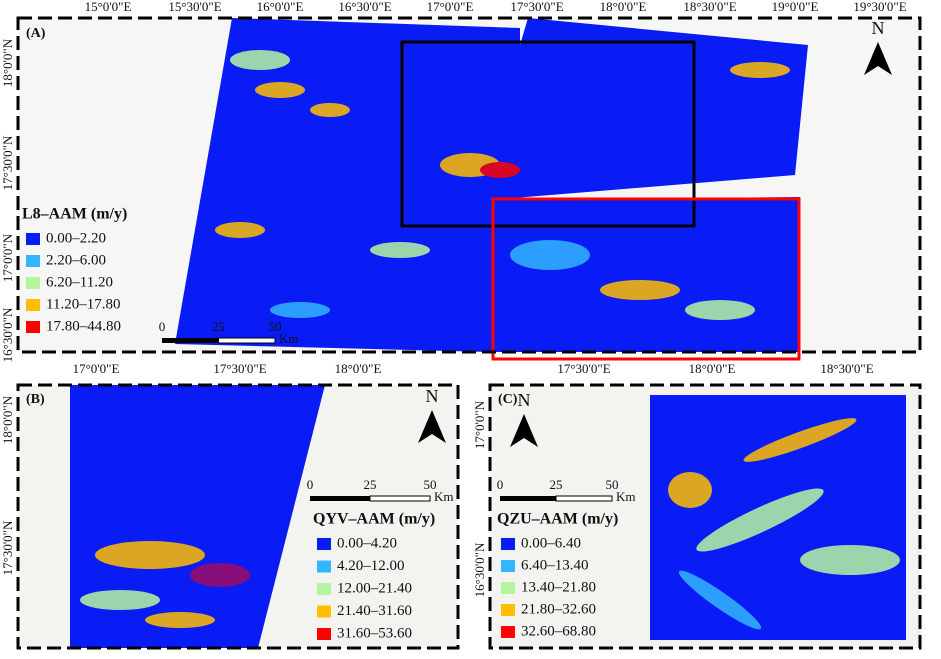 The height and width of the screenshot is (659, 941). I want to click on panel-label: (B), so click(35, 399).